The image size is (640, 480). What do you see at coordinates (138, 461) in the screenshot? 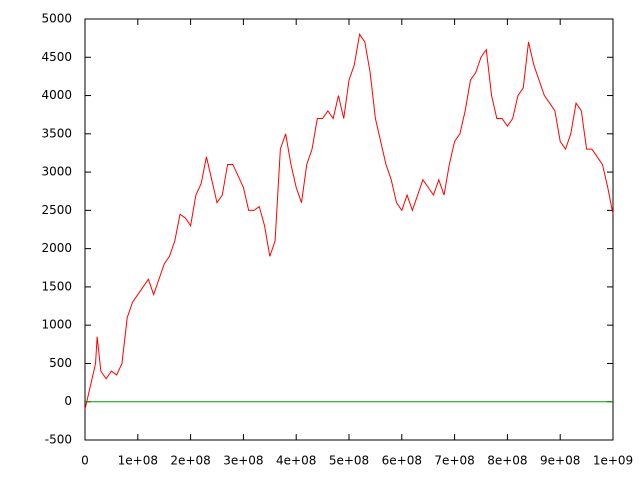
I see `x-tick-label: 1e+08` at bounding box center [138, 461].